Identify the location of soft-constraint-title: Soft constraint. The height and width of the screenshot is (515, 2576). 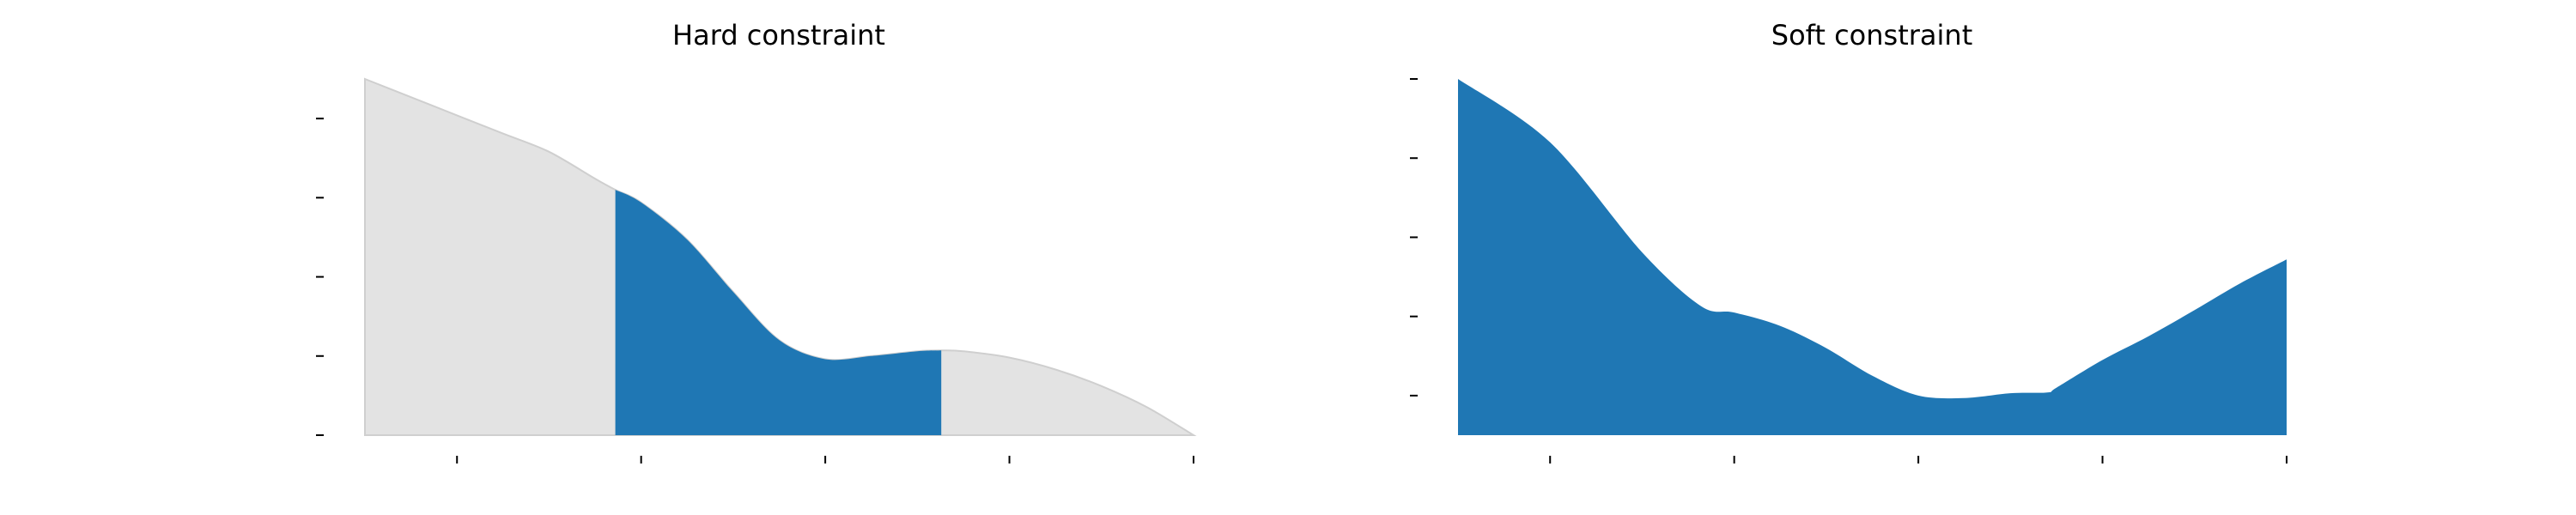
(1872, 35).